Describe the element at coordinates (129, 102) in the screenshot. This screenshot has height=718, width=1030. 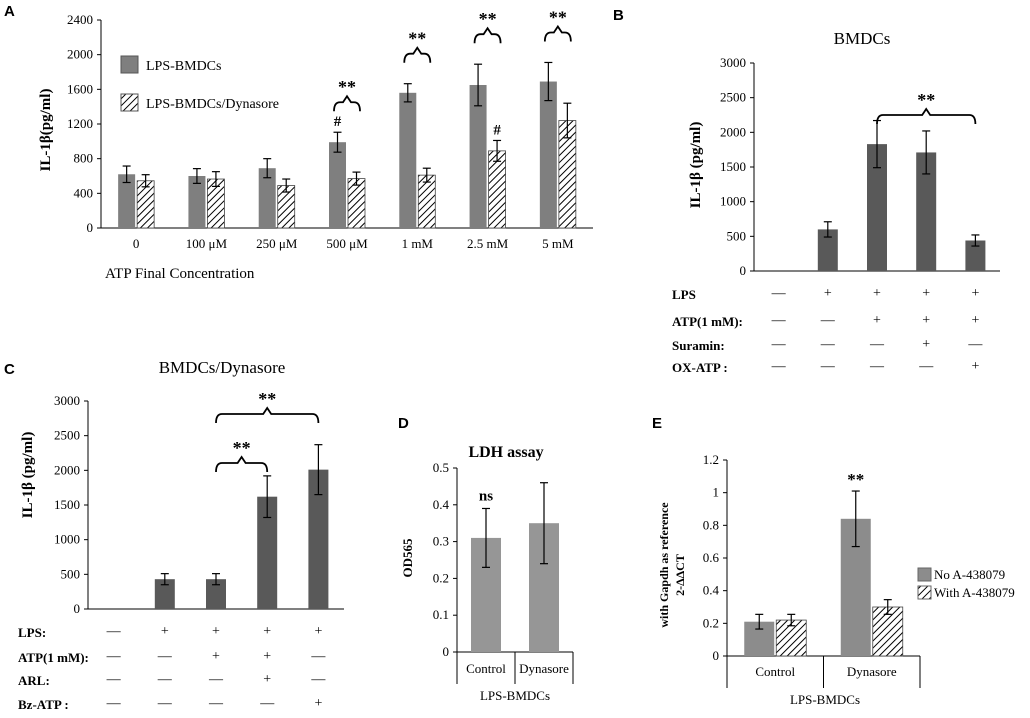
I see `legend-swatch-lps-bmdcs-dynasore` at that location.